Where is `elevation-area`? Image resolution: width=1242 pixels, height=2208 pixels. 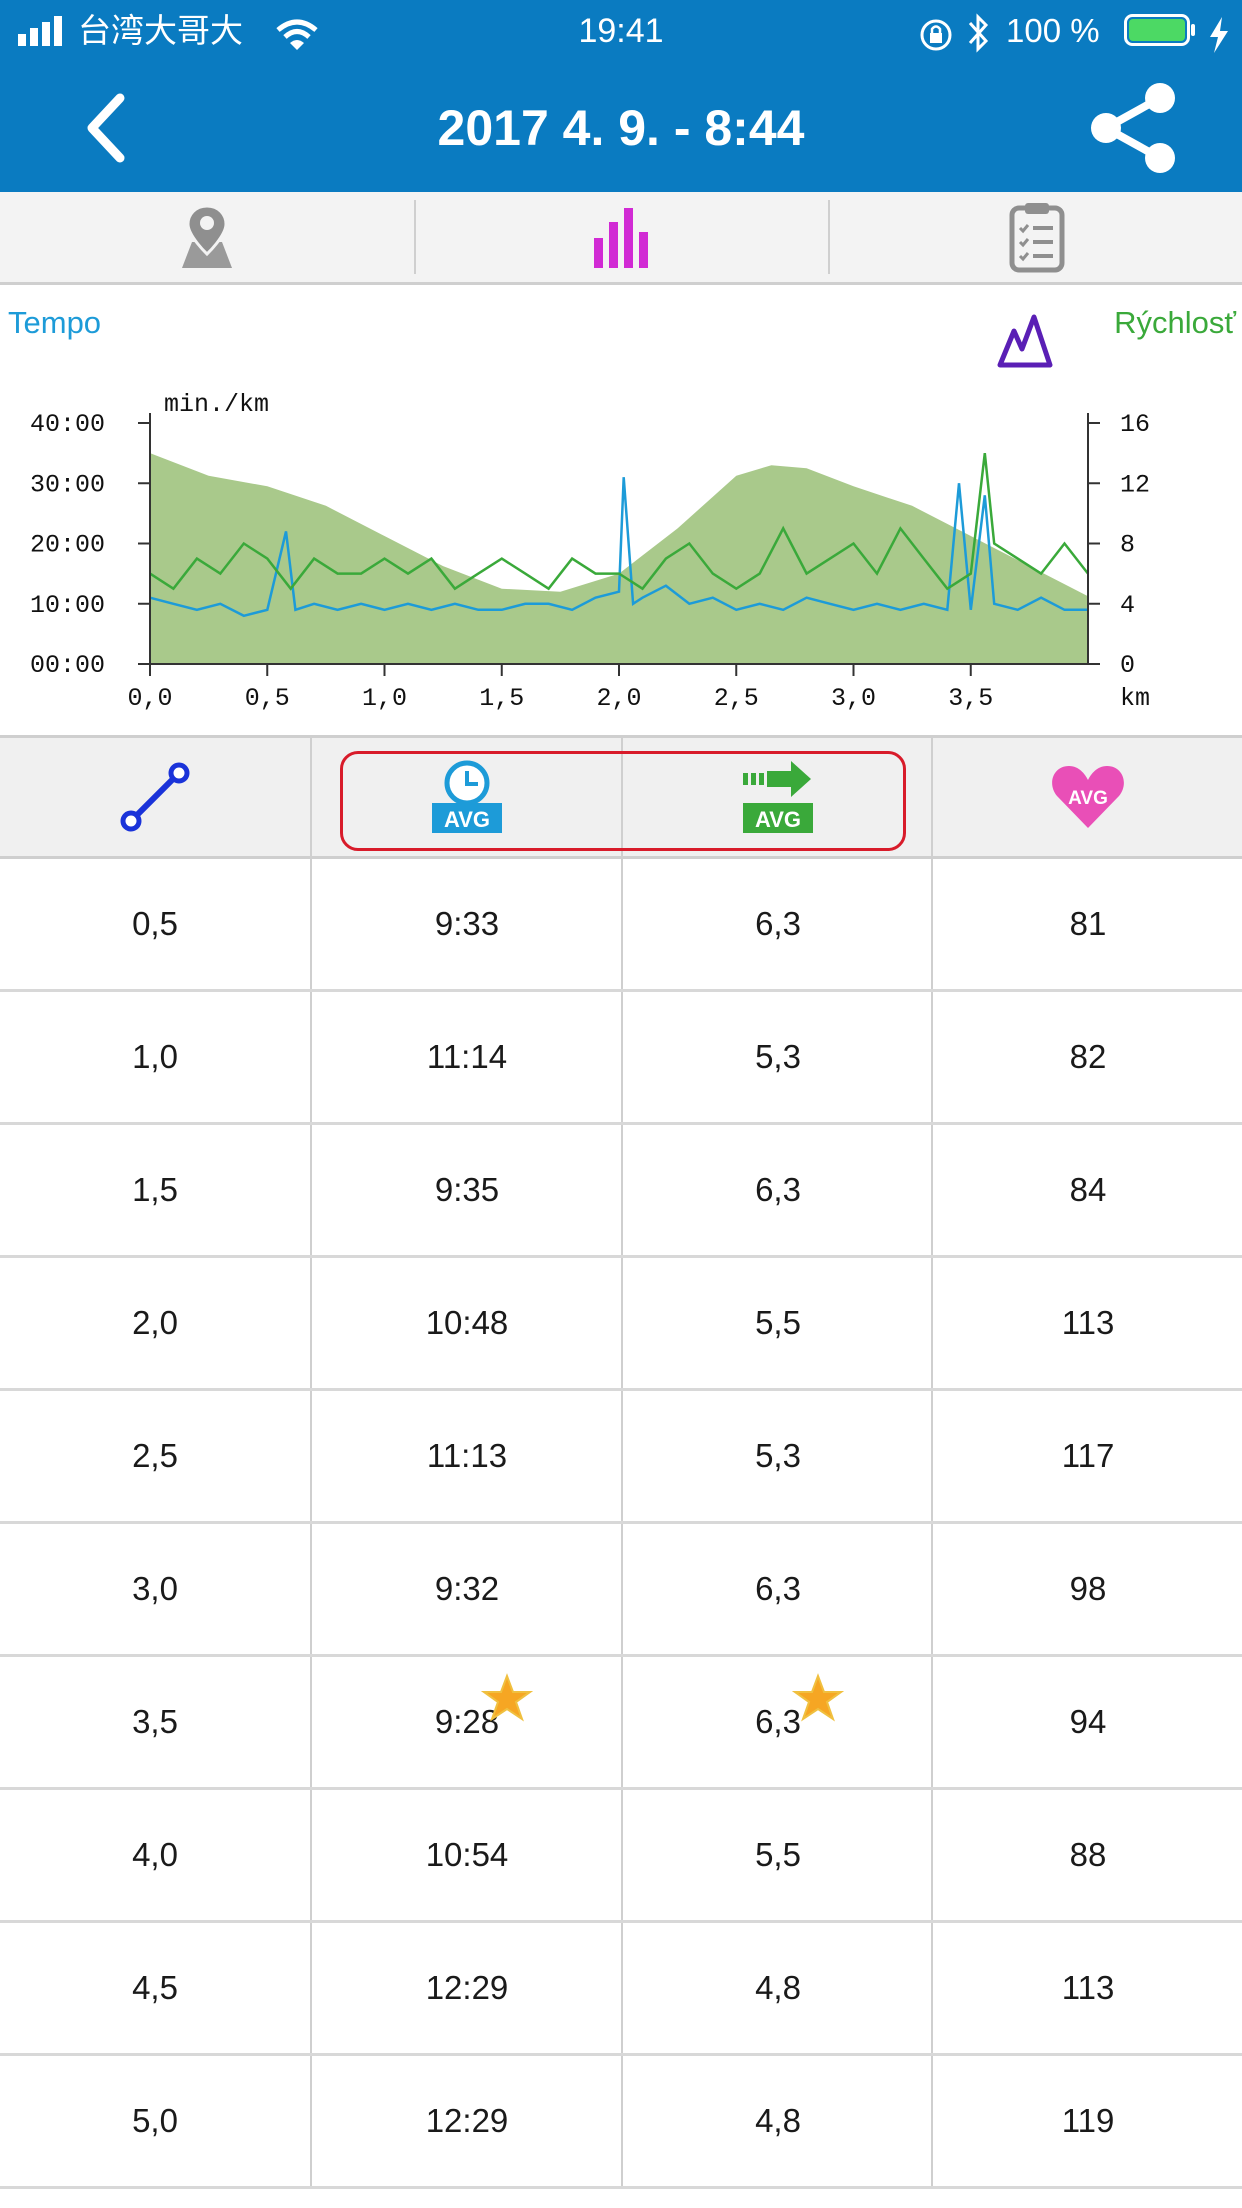
elevation-area is located at coordinates (619, 558).